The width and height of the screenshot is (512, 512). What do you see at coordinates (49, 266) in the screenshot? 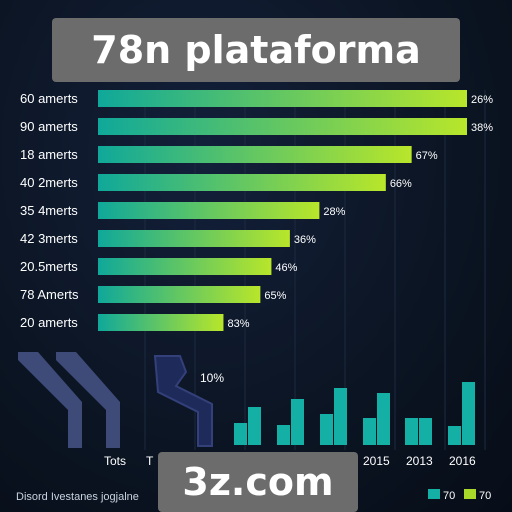
I see `category-label: 20.5merts` at bounding box center [49, 266].